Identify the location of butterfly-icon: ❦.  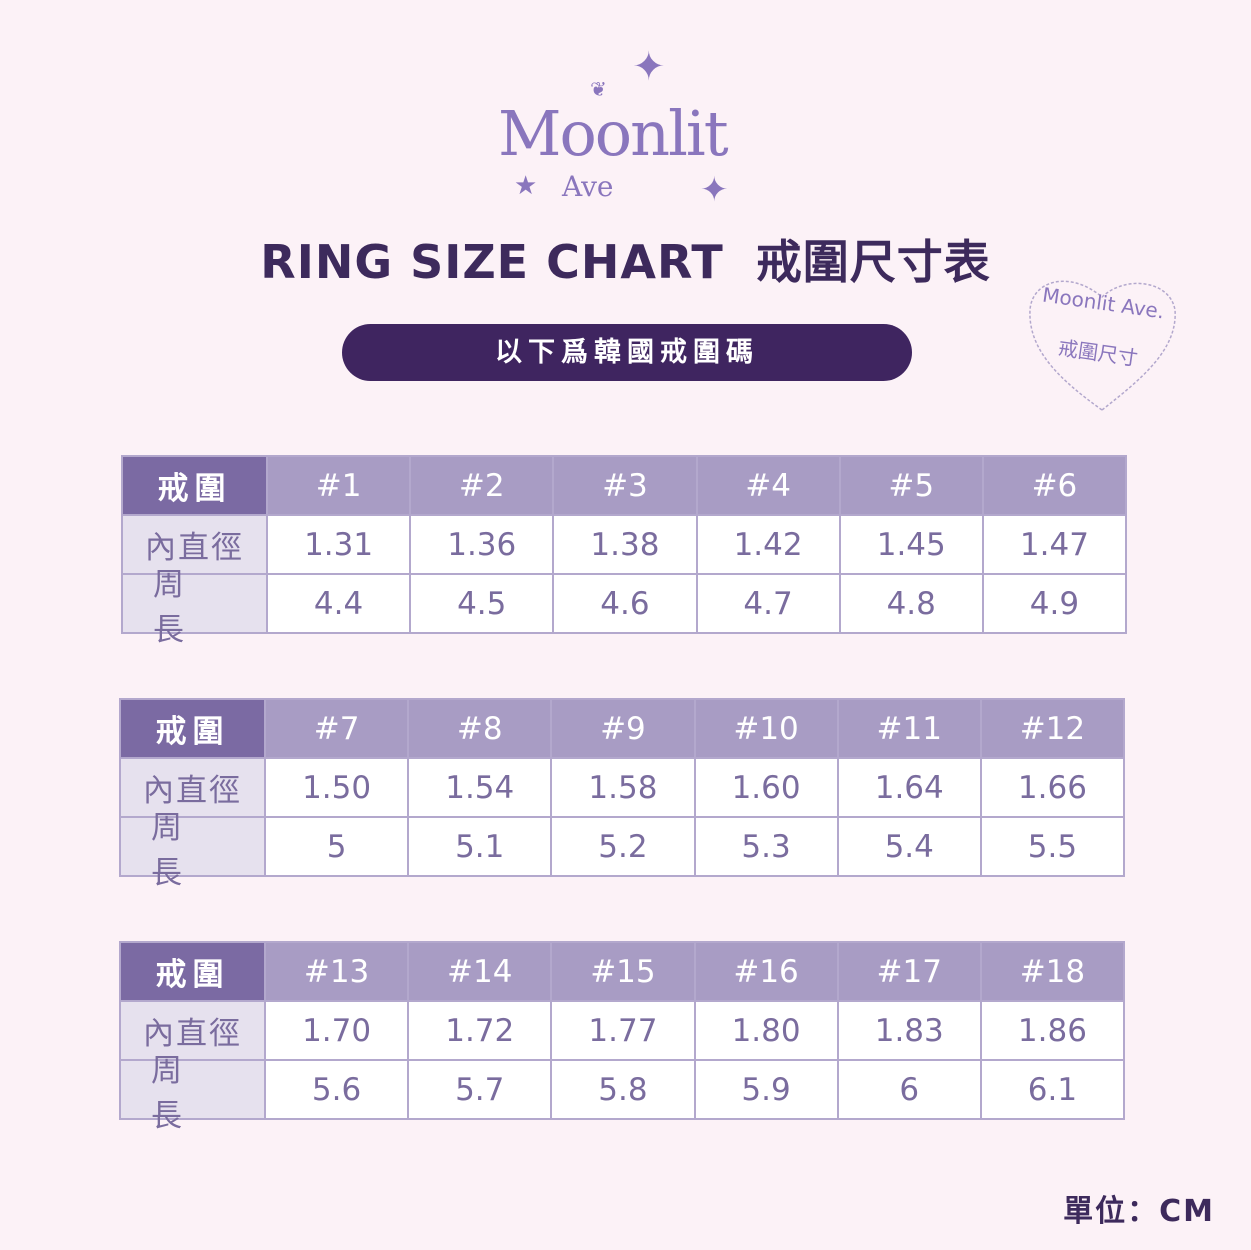
(598, 89).